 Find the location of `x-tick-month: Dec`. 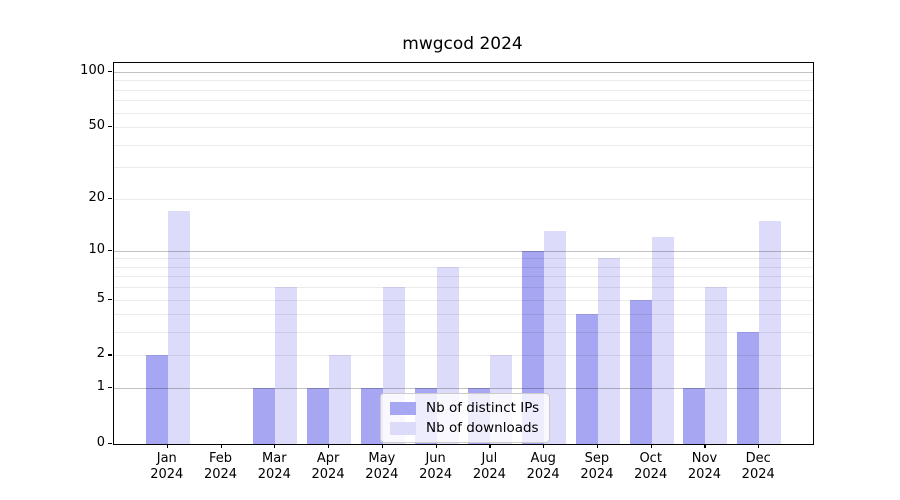

x-tick-month: Dec is located at coordinates (758, 458).